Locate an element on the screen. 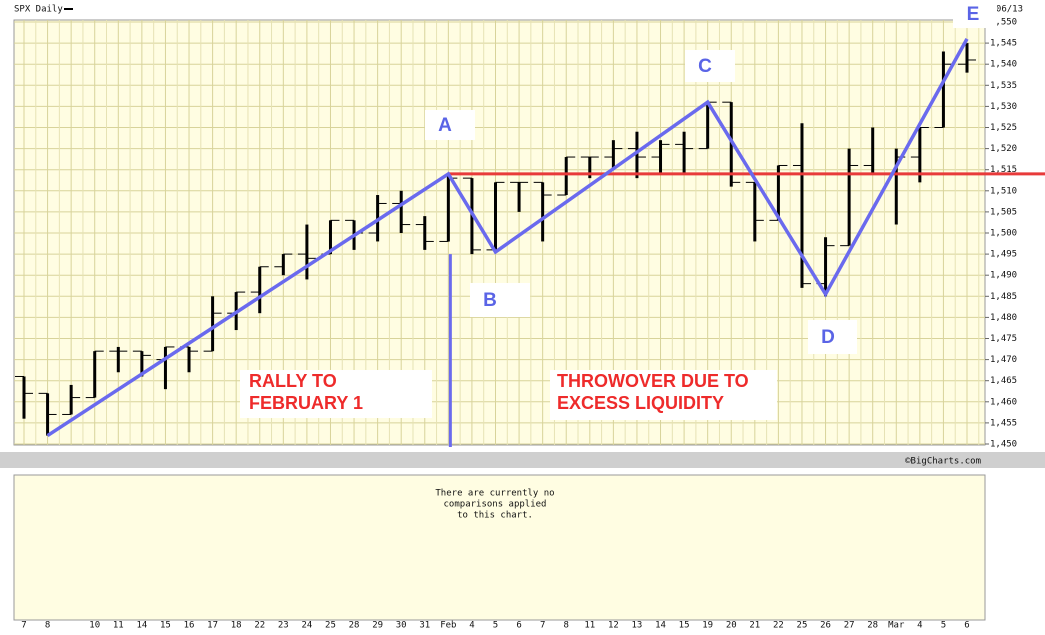 This screenshot has width=1045, height=635. credit: ©BigCharts.com is located at coordinates (943, 462).